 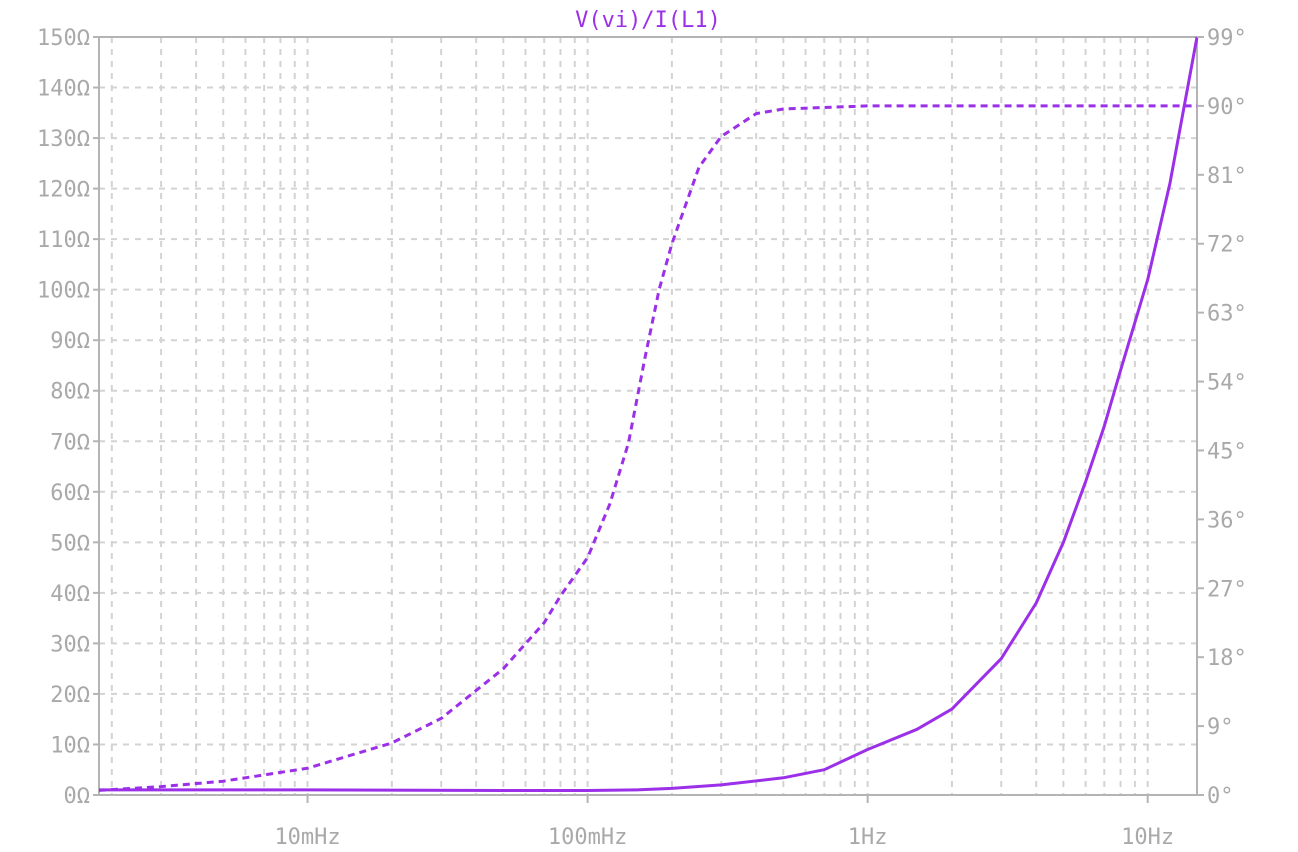 What do you see at coordinates (1227, 658) in the screenshot?
I see `y-right-tick-label: 18°` at bounding box center [1227, 658].